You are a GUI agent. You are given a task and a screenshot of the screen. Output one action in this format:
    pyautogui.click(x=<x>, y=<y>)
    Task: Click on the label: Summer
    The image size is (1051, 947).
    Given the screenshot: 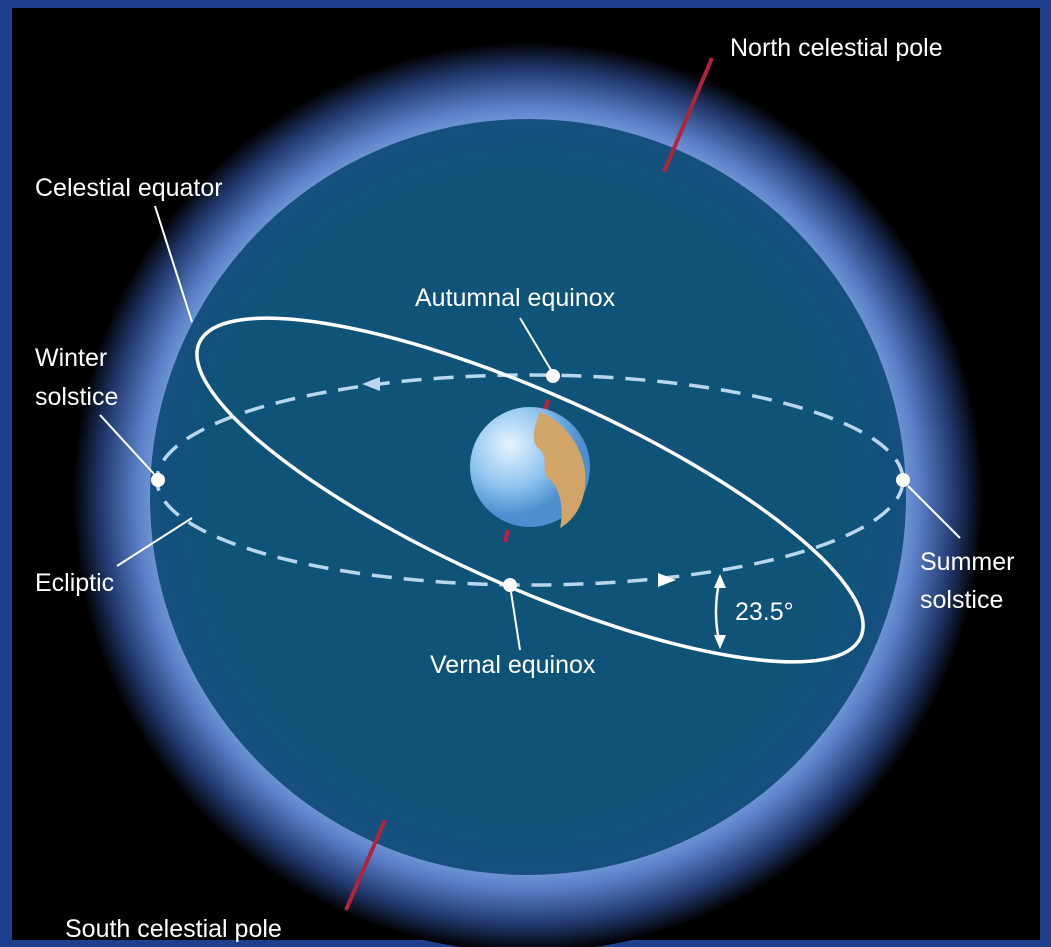 What is the action you would take?
    pyautogui.click(x=967, y=562)
    